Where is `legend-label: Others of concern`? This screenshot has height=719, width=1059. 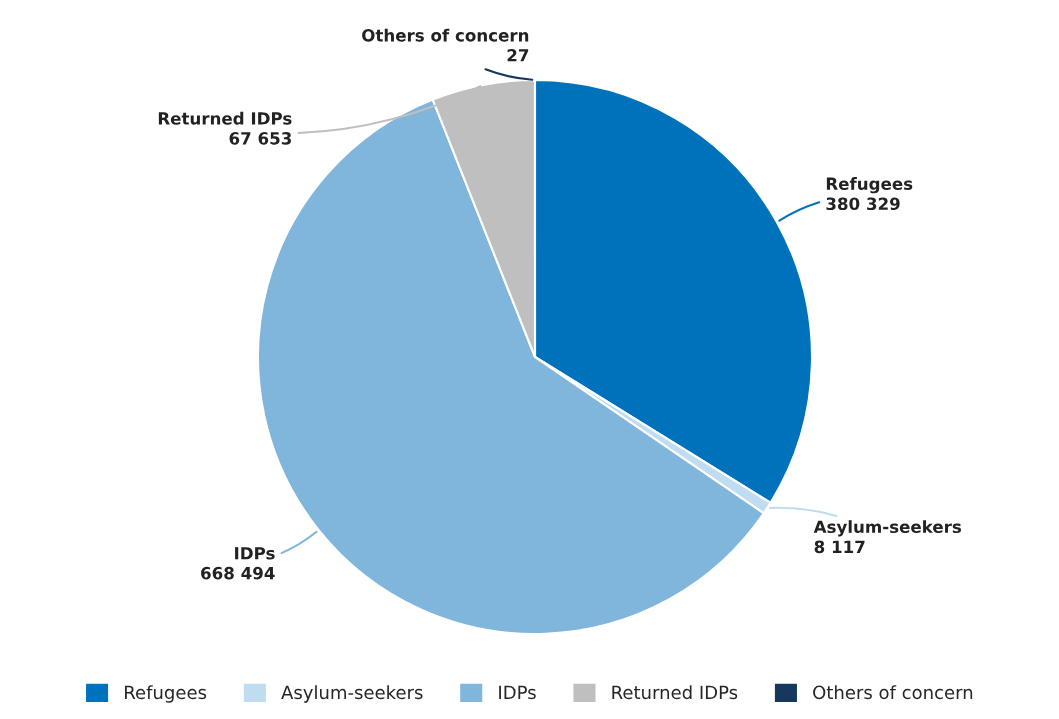 legend-label: Others of concern is located at coordinates (893, 692).